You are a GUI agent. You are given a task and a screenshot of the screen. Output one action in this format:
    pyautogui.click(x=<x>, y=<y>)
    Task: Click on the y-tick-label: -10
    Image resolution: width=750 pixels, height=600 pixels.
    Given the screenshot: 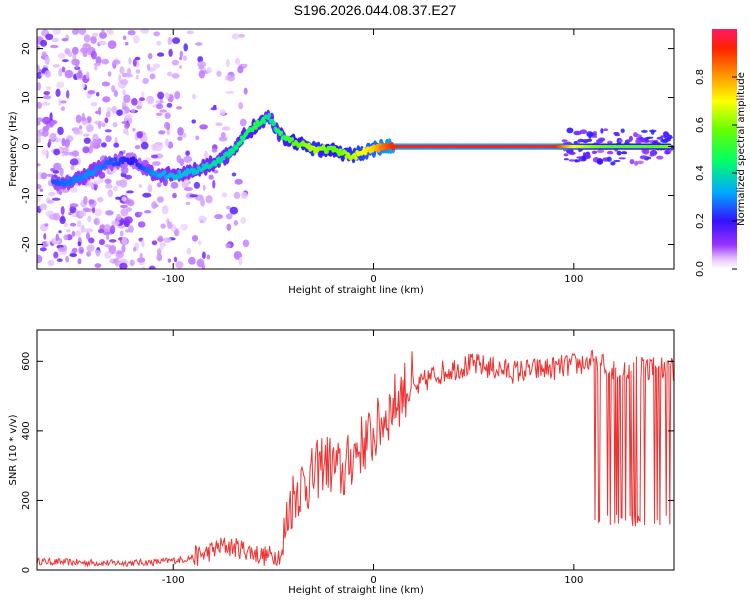 What is the action you would take?
    pyautogui.click(x=26, y=195)
    